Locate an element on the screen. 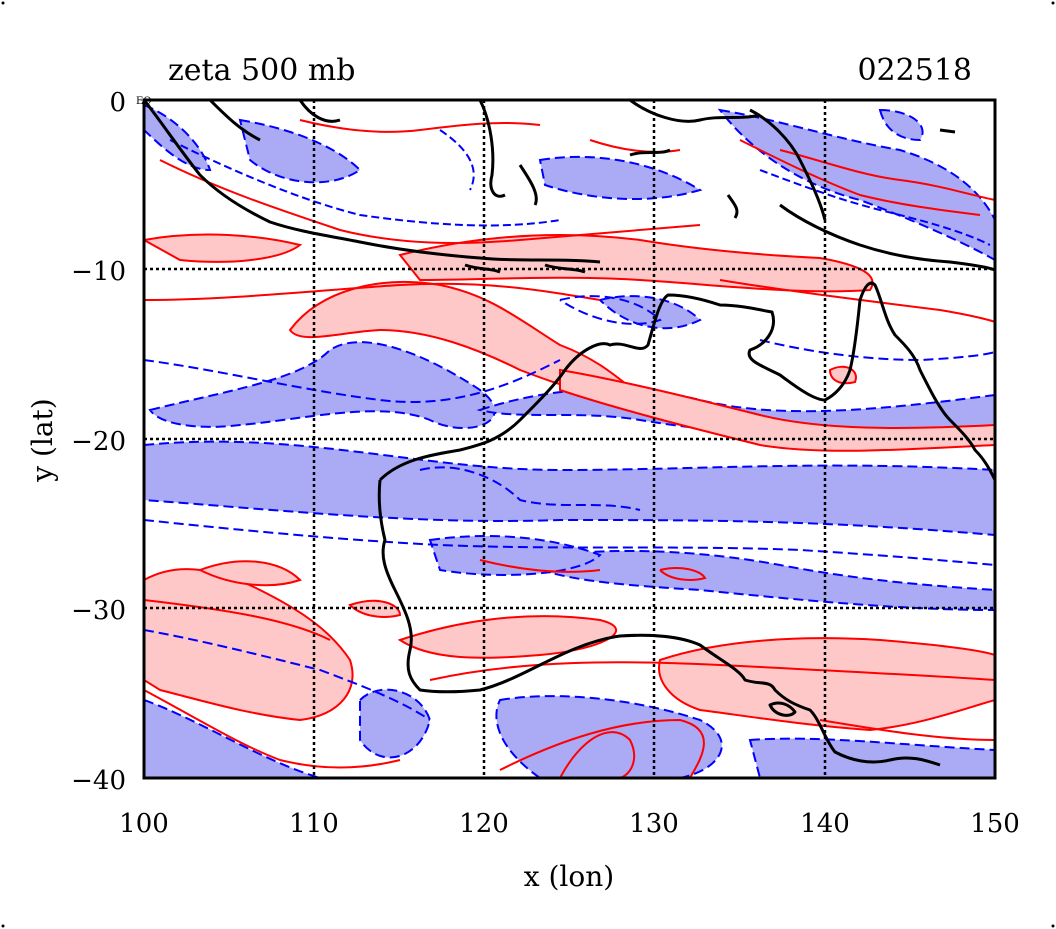 This screenshot has width=1056, height=929. map-date-label: 022518 is located at coordinates (914, 70).